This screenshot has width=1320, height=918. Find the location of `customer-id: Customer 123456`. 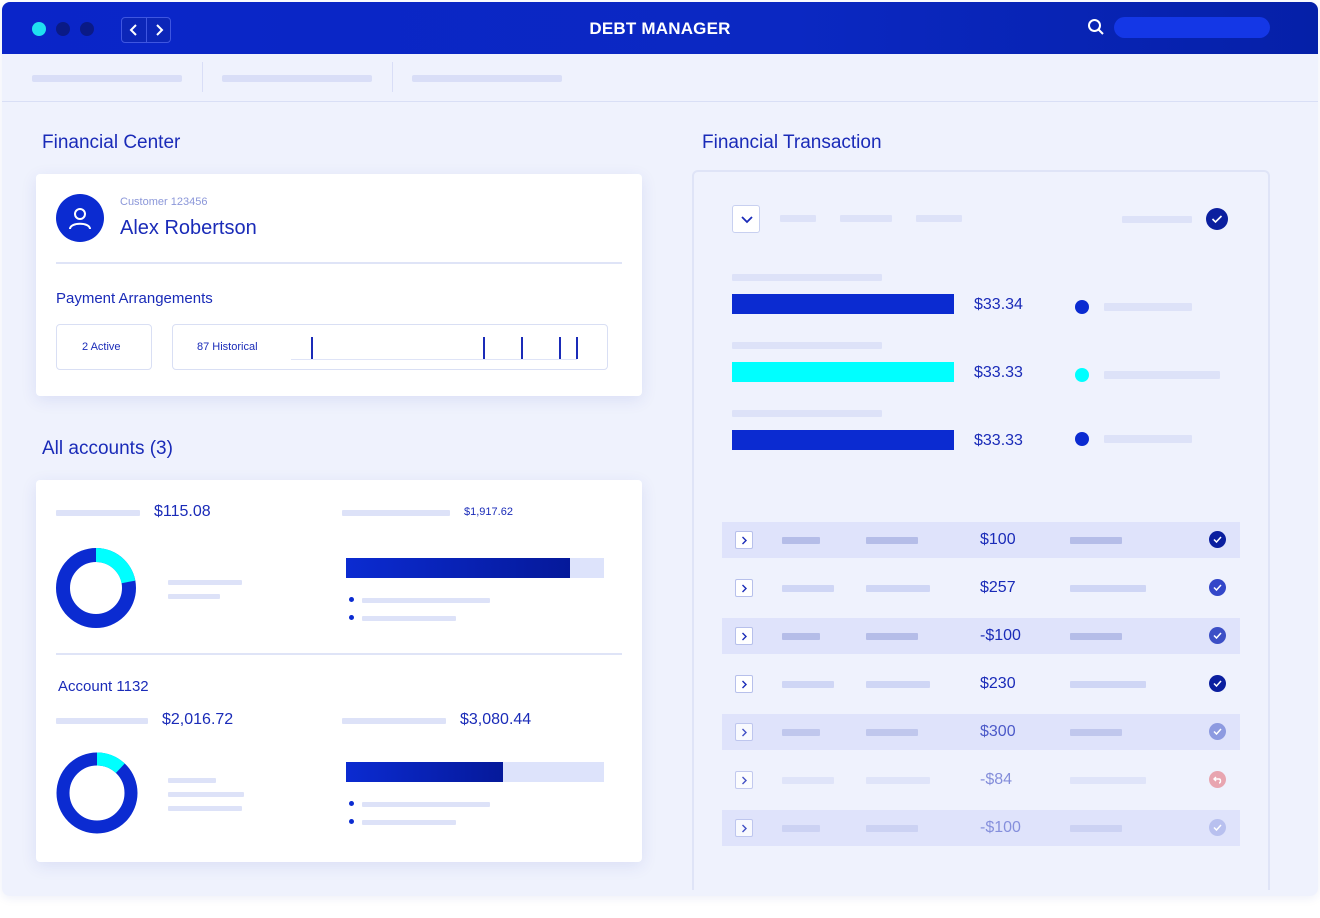

customer-id: Customer 123456 is located at coordinates (164, 202).